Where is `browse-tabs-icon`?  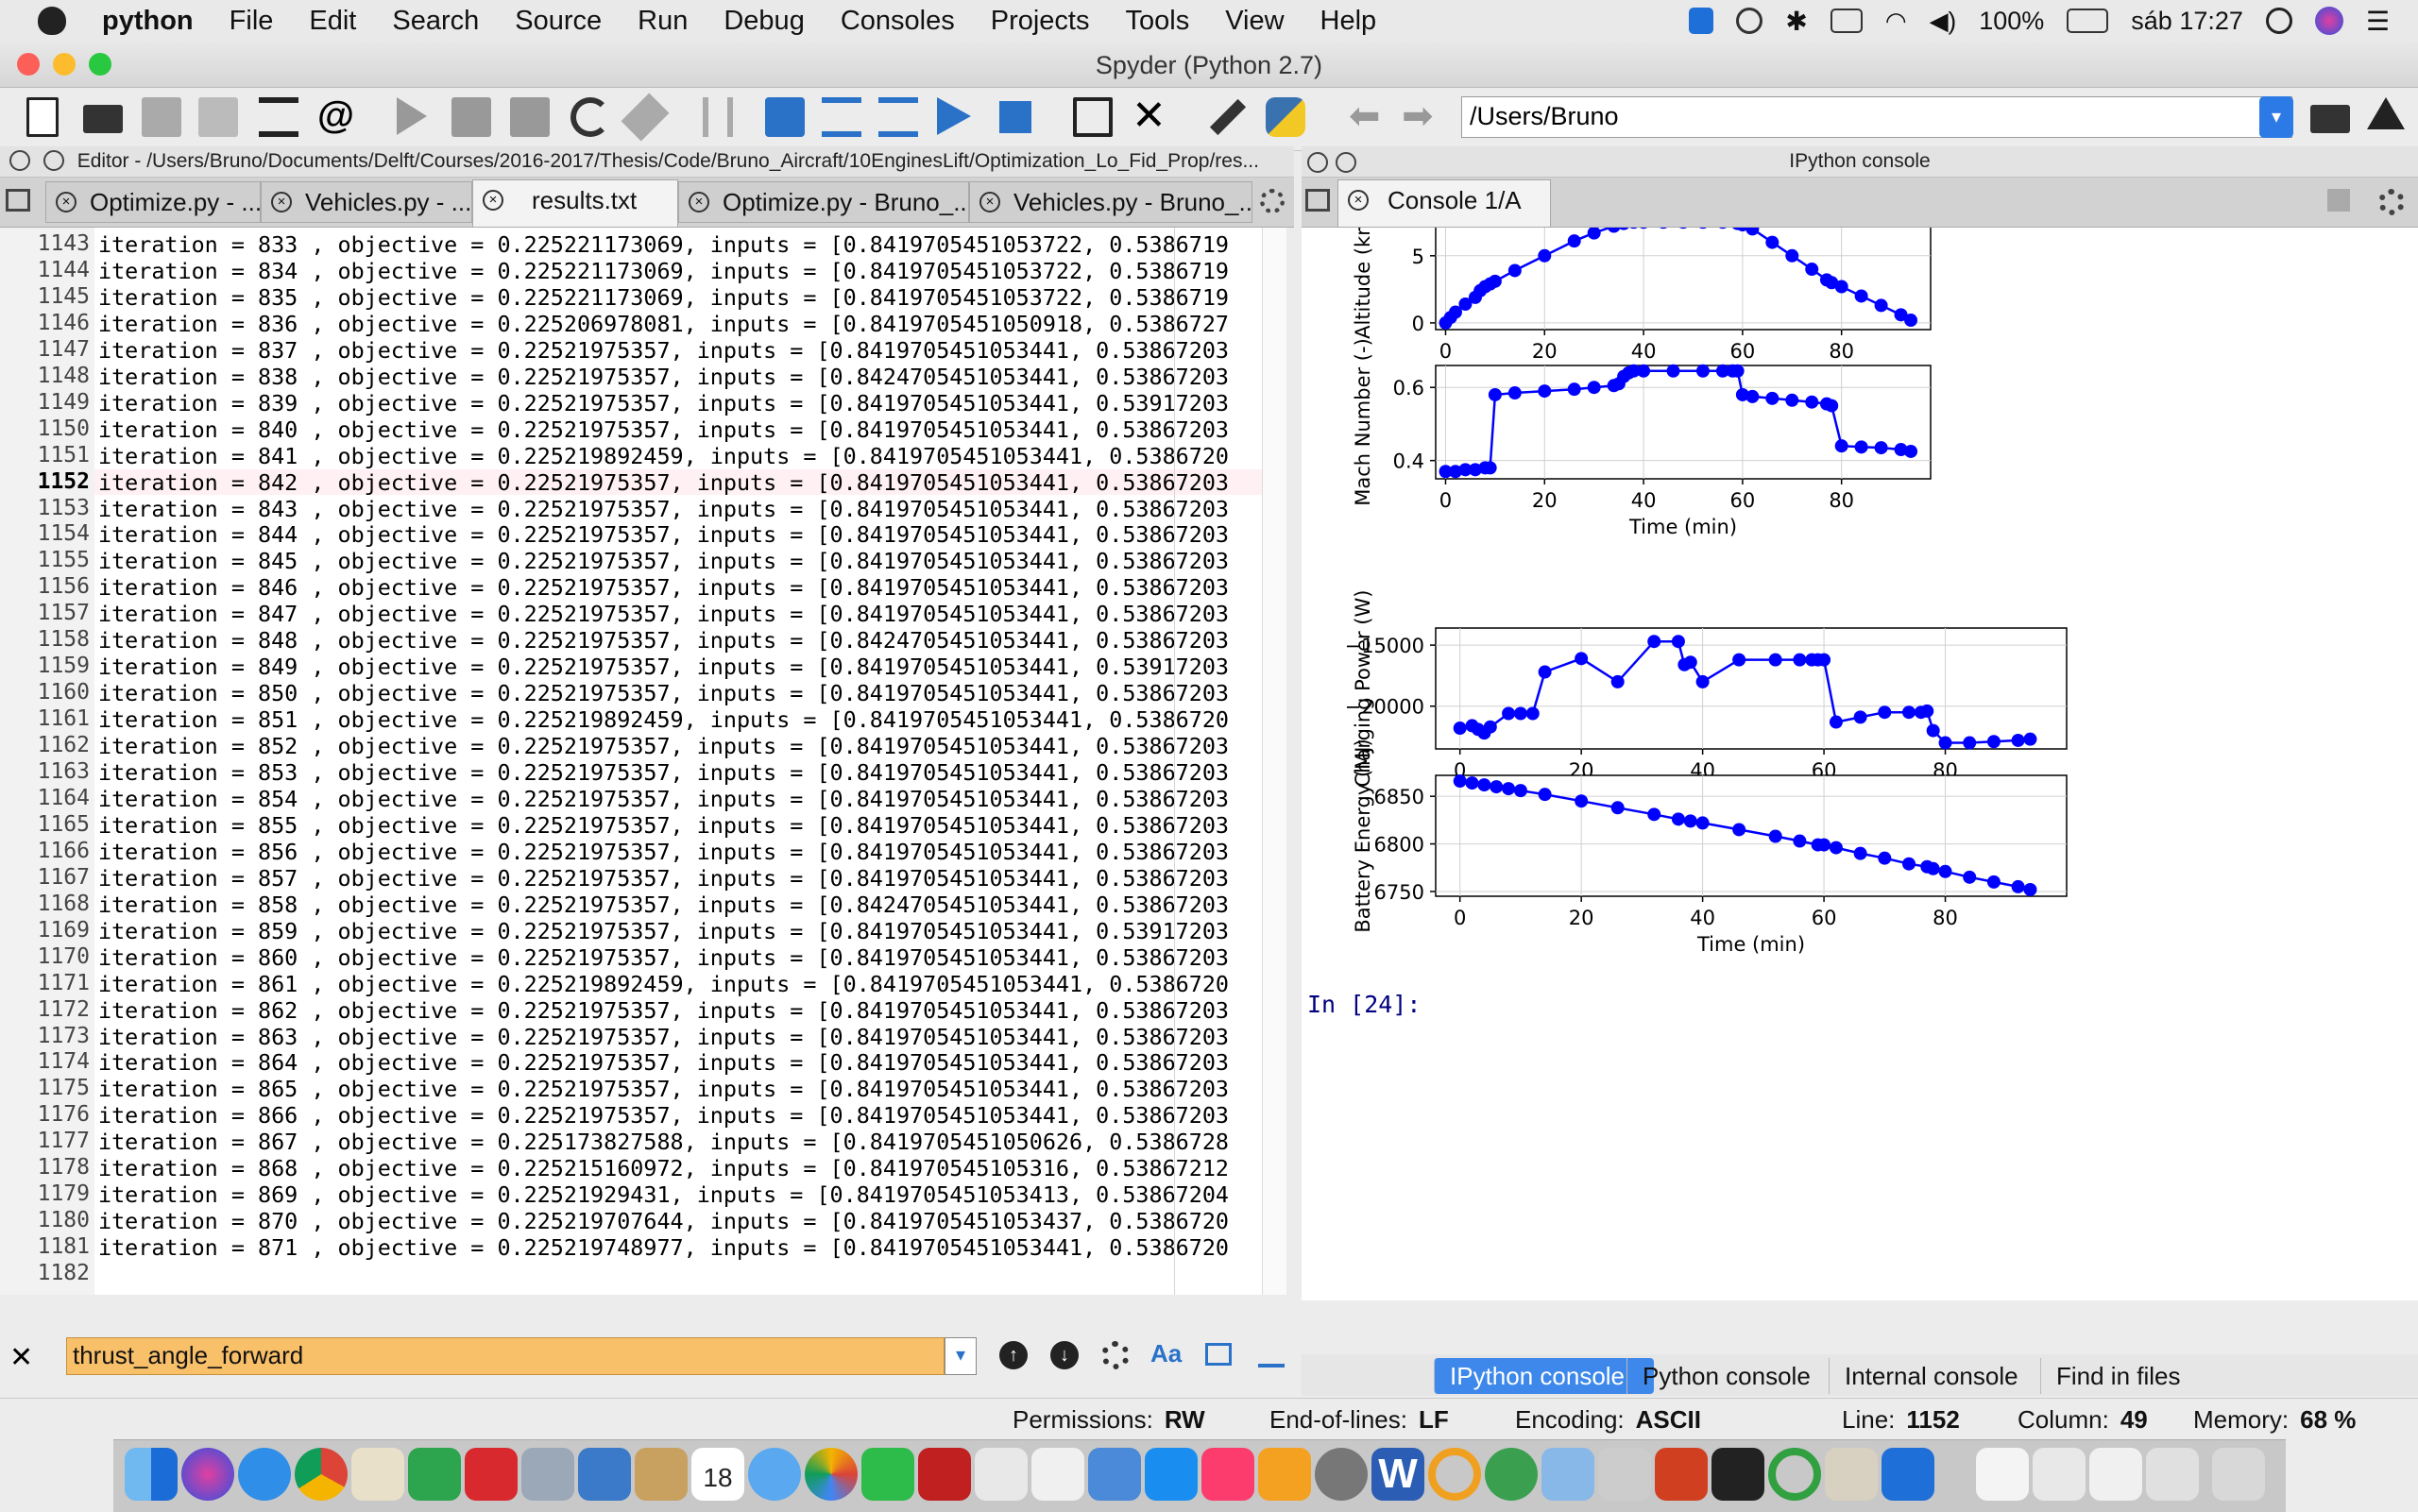
browse-tabs-icon is located at coordinates (18, 200).